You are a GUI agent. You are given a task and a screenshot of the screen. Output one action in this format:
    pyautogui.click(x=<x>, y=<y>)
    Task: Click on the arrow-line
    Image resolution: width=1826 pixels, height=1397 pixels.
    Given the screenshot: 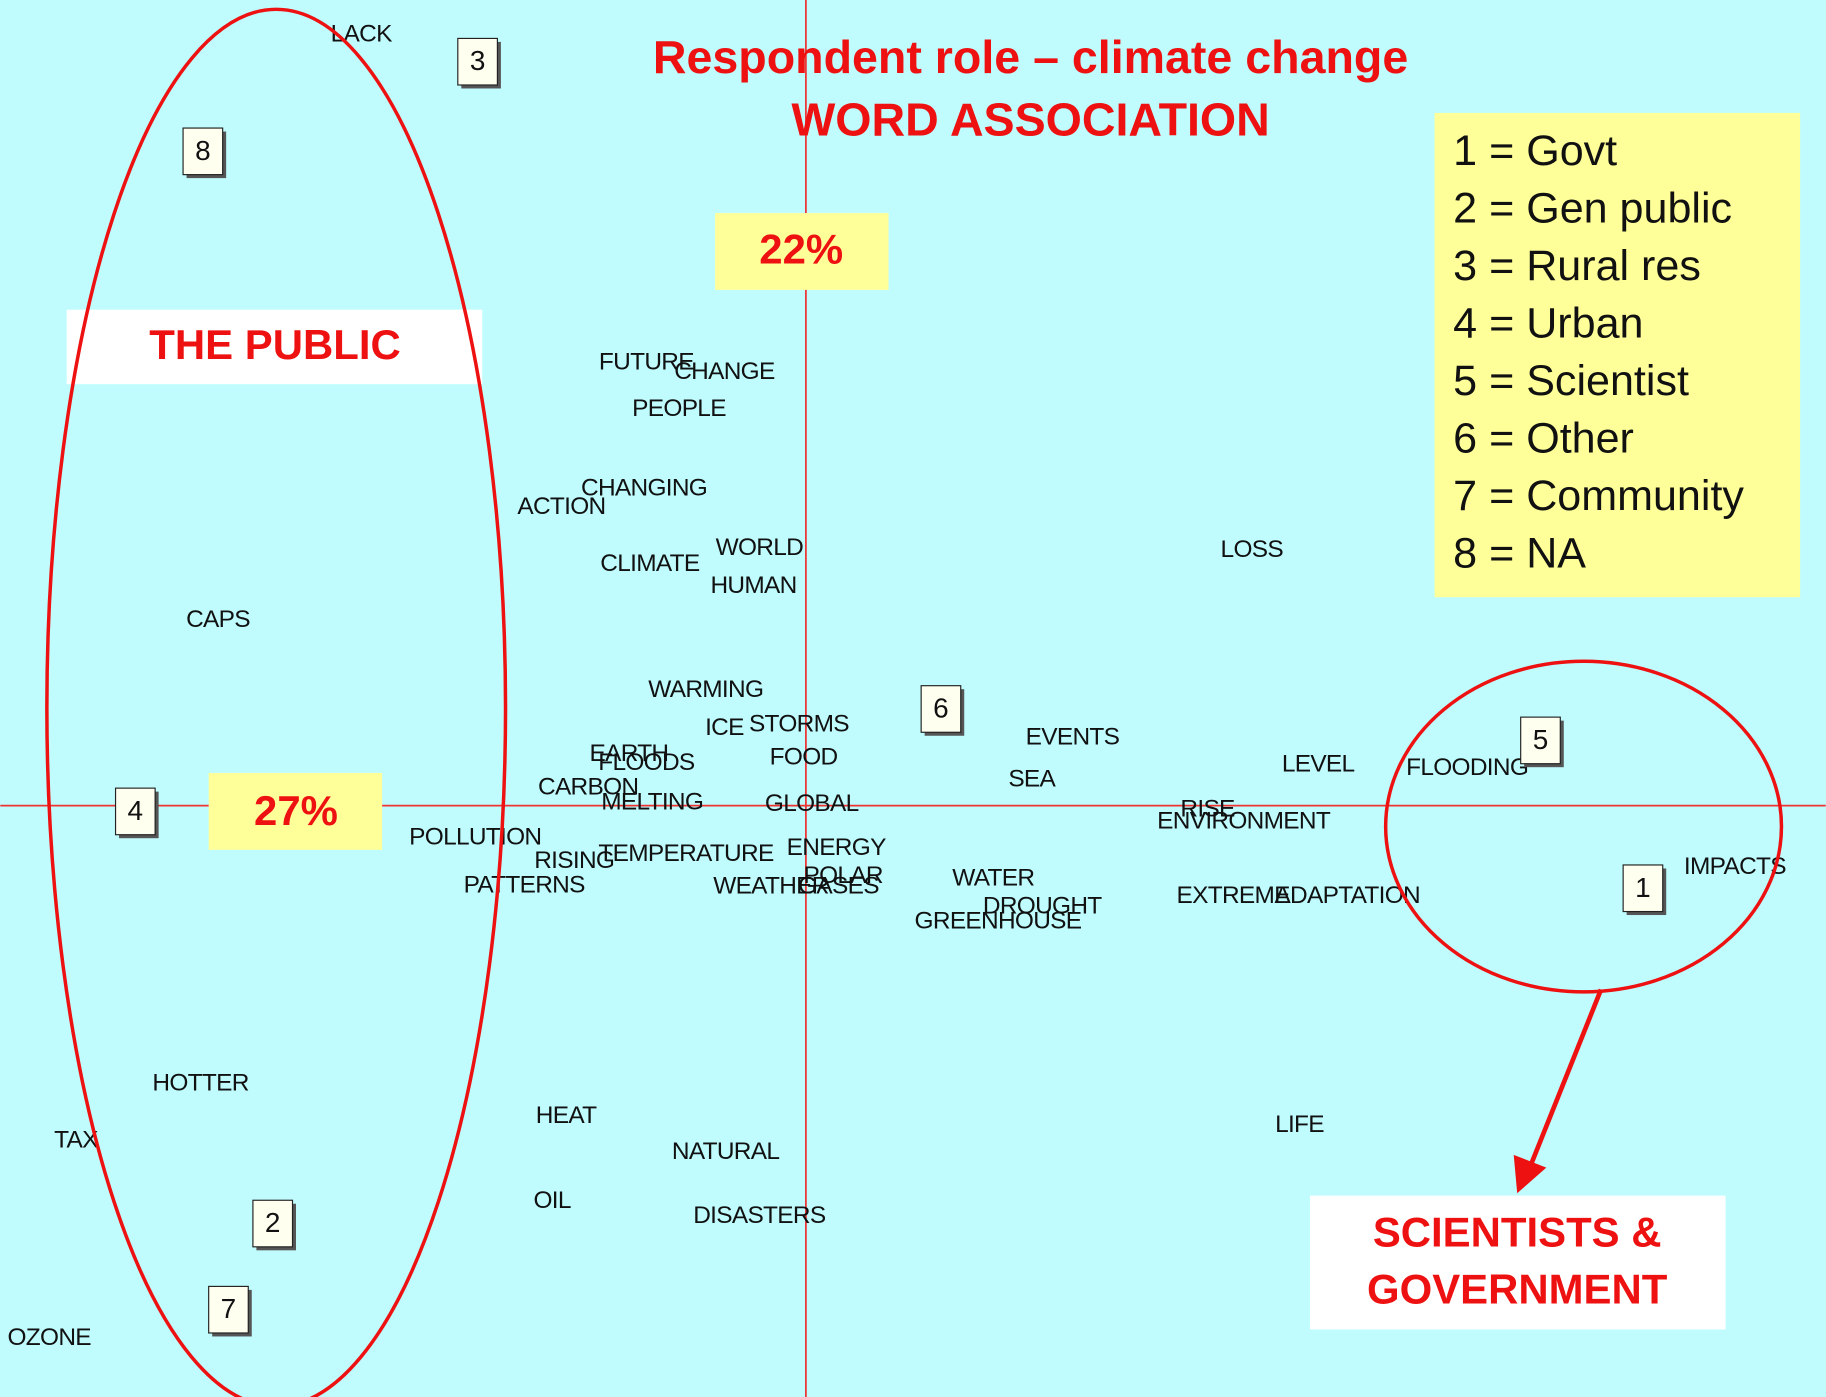 What is the action you would take?
    pyautogui.click(x=1566, y=1077)
    